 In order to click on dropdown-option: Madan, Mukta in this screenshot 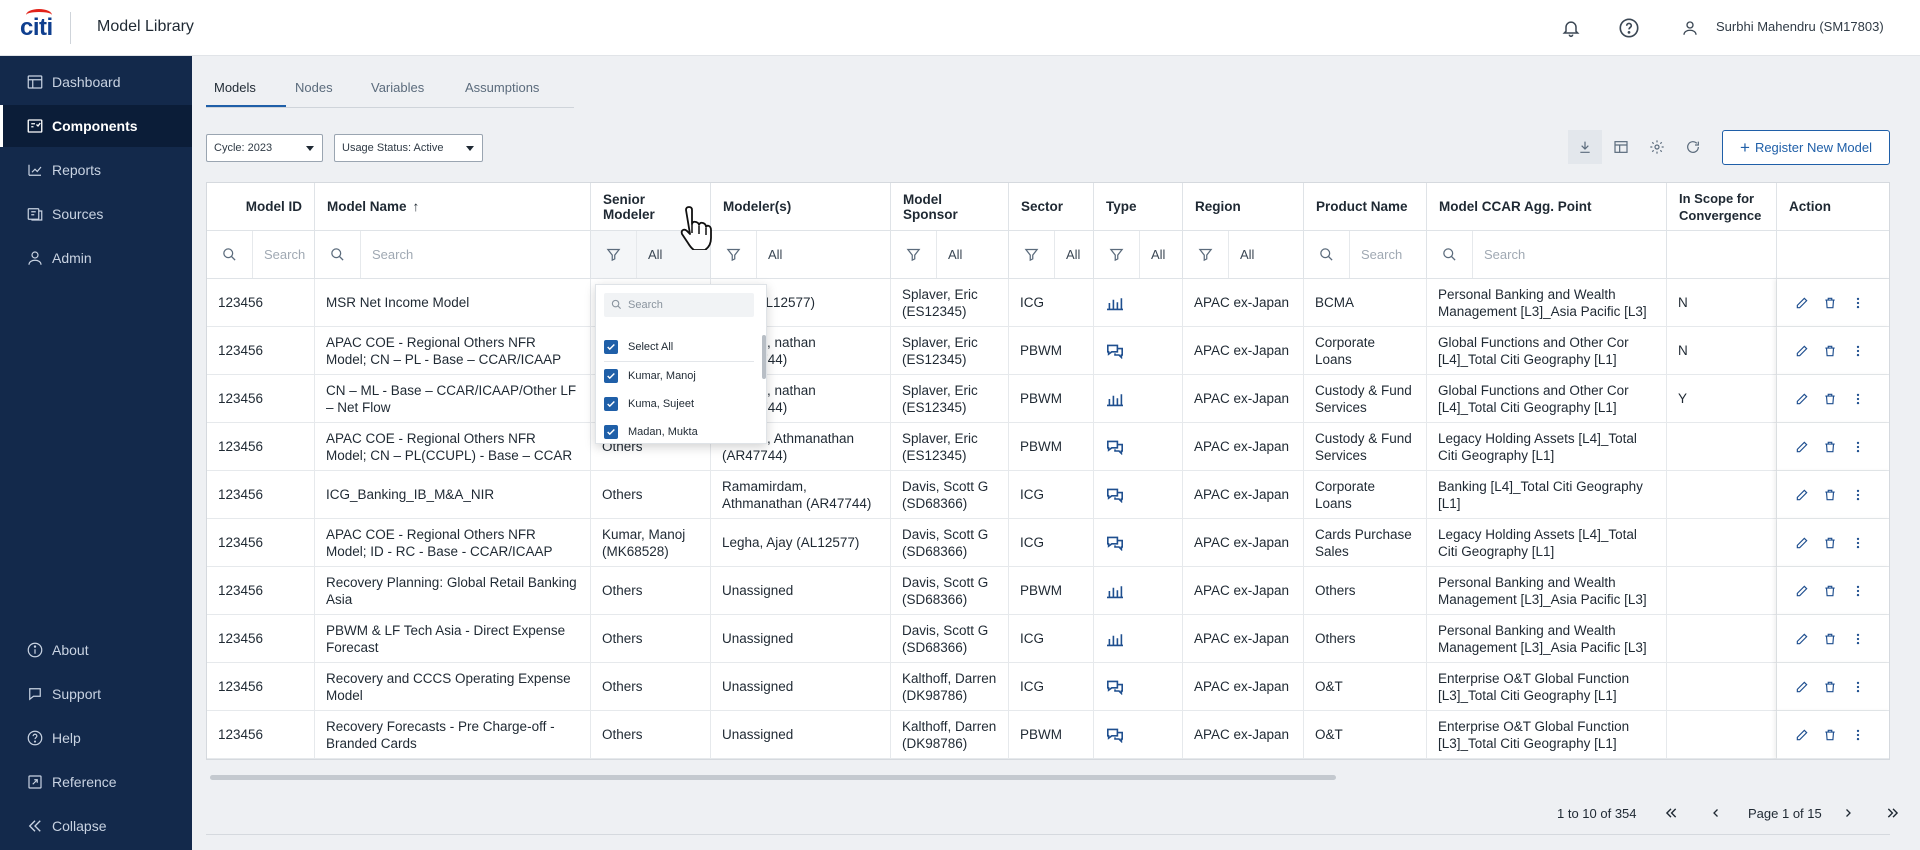, I will do `click(651, 432)`.